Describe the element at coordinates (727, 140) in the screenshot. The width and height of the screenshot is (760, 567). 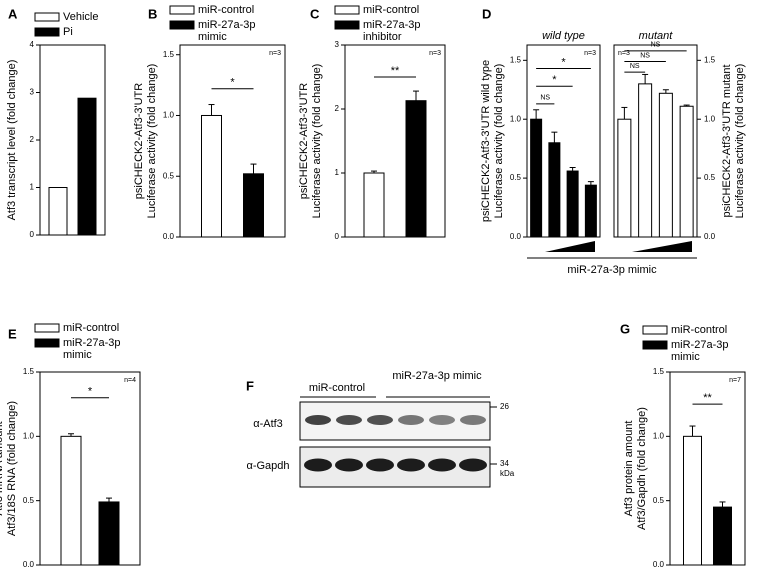
I see `y-axis-label: psiCHECK2-Atf3-3'UTR mutant` at that location.